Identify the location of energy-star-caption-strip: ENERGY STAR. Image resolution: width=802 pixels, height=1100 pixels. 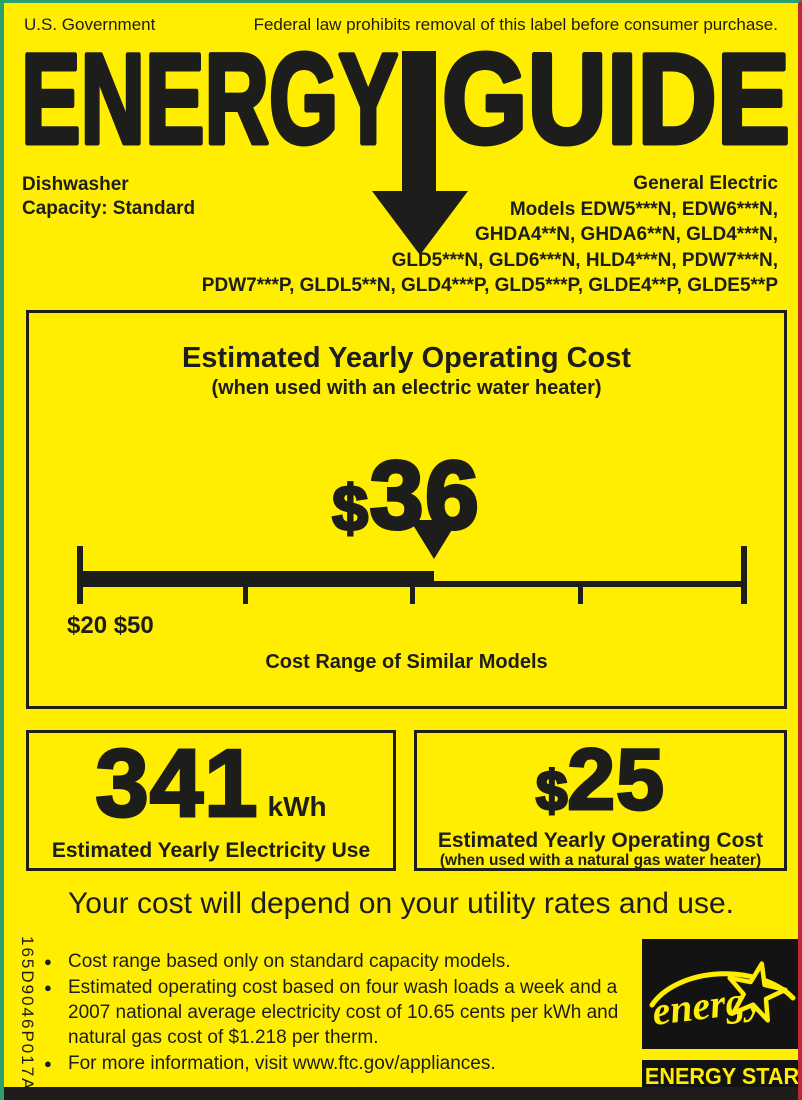
(721, 1076).